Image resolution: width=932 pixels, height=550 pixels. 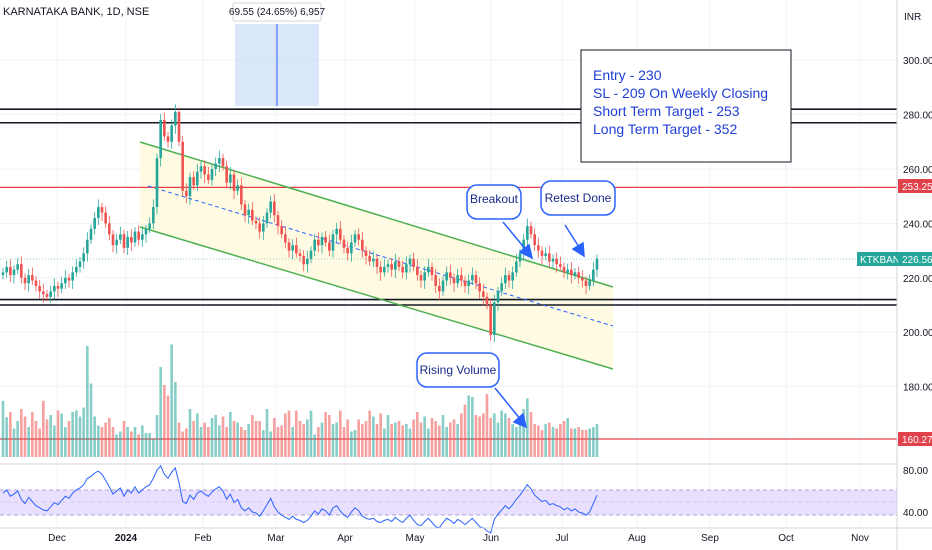 What do you see at coordinates (126, 538) in the screenshot?
I see `time-tick-label: 2024` at bounding box center [126, 538].